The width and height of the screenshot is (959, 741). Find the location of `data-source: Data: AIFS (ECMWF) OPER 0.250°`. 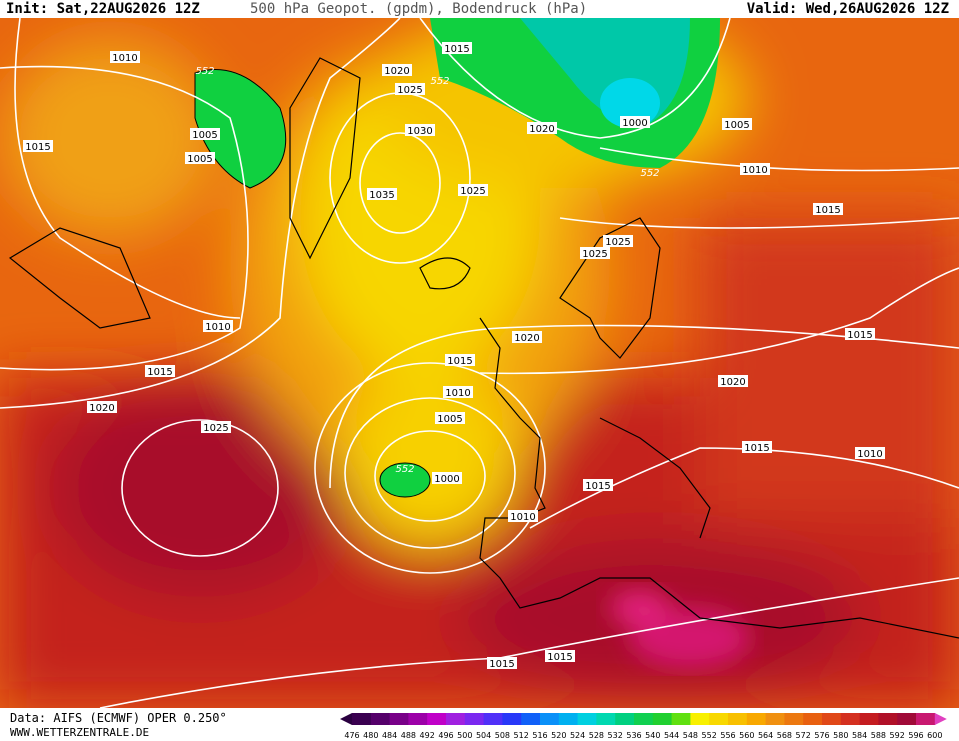

data-source: Data: AIFS (ECMWF) OPER 0.250° is located at coordinates (118, 718).